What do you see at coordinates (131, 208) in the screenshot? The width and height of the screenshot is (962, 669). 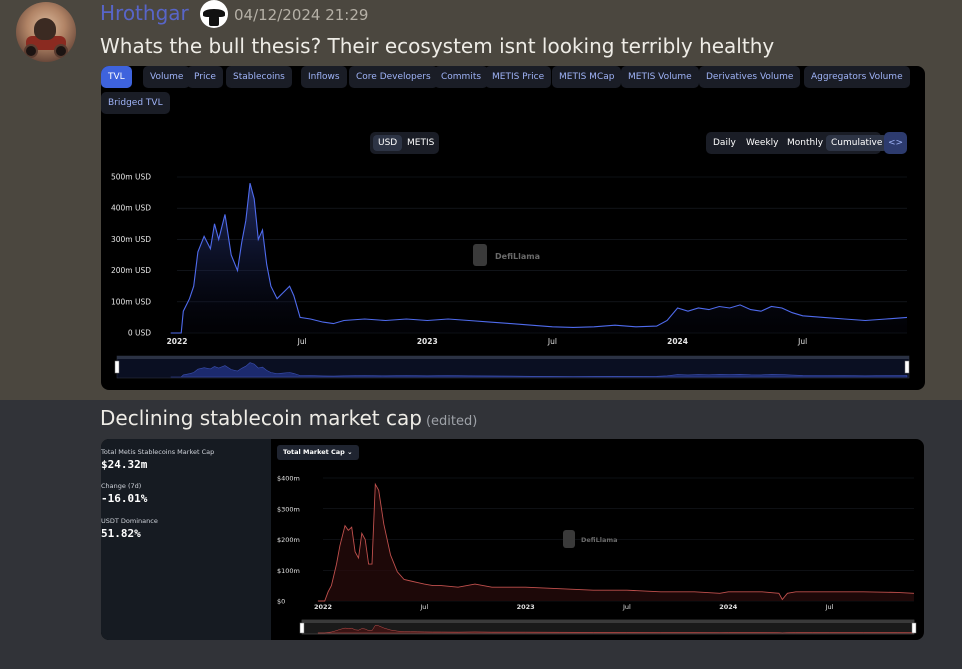 I see `y-tick-label: 400m USD` at bounding box center [131, 208].